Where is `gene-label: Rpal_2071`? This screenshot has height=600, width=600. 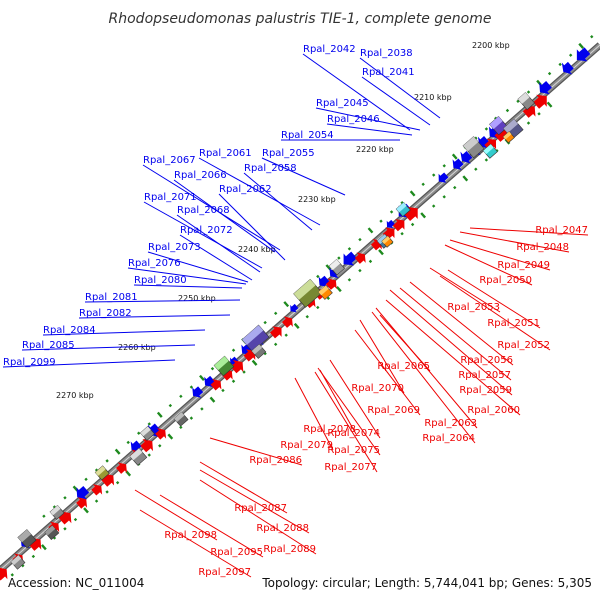
gene-label: Rpal_2071 is located at coordinates (170, 197).